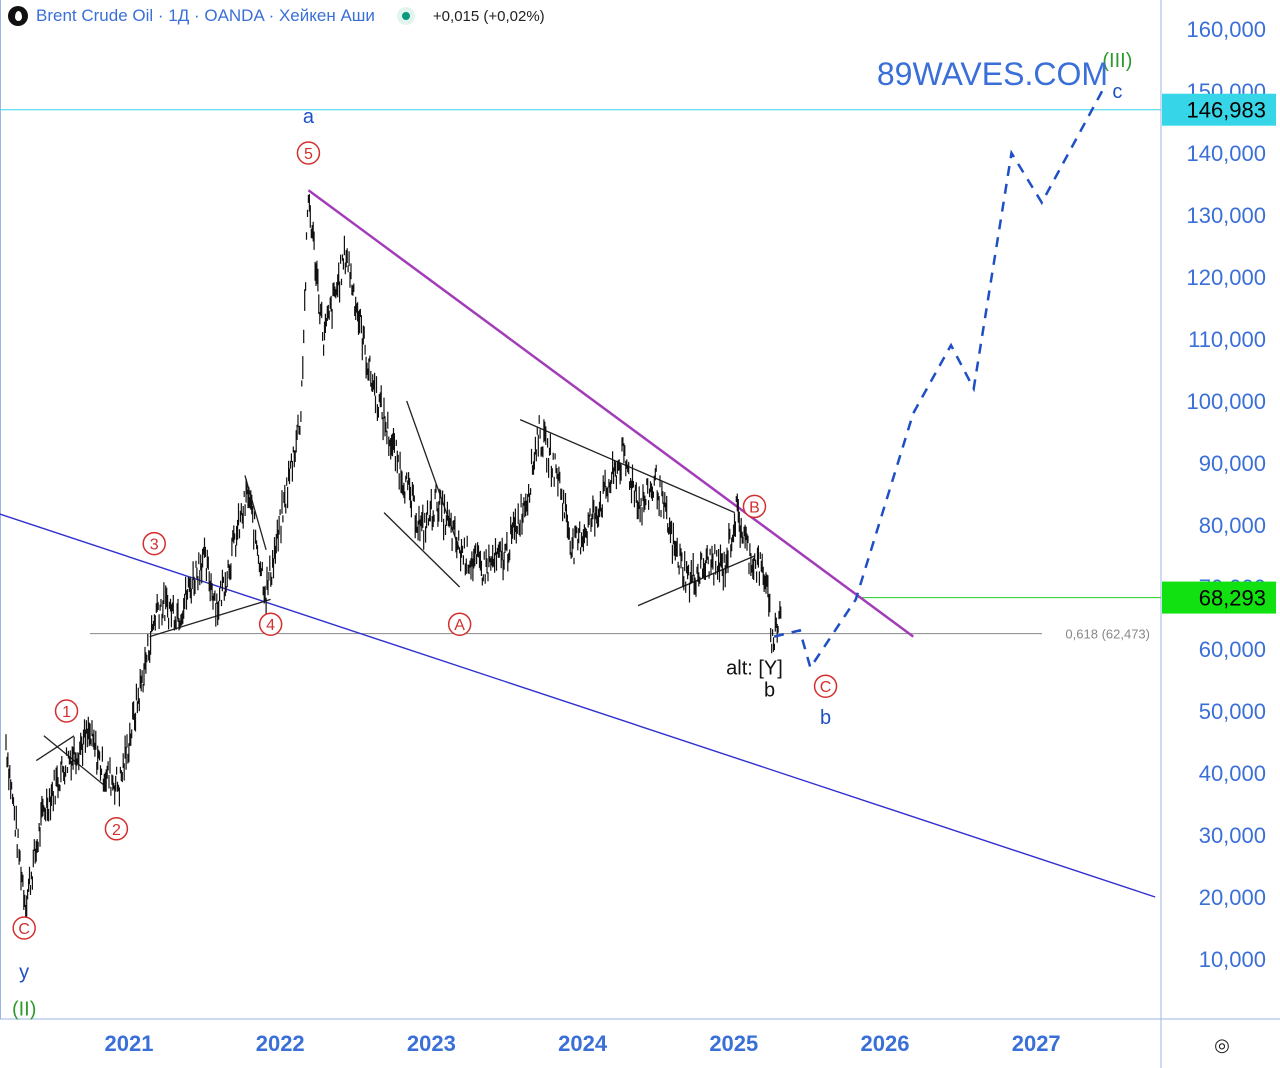 The image size is (1280, 1068). What do you see at coordinates (1226, 153) in the screenshot?
I see `price-tick-label: 140,000` at bounding box center [1226, 153].